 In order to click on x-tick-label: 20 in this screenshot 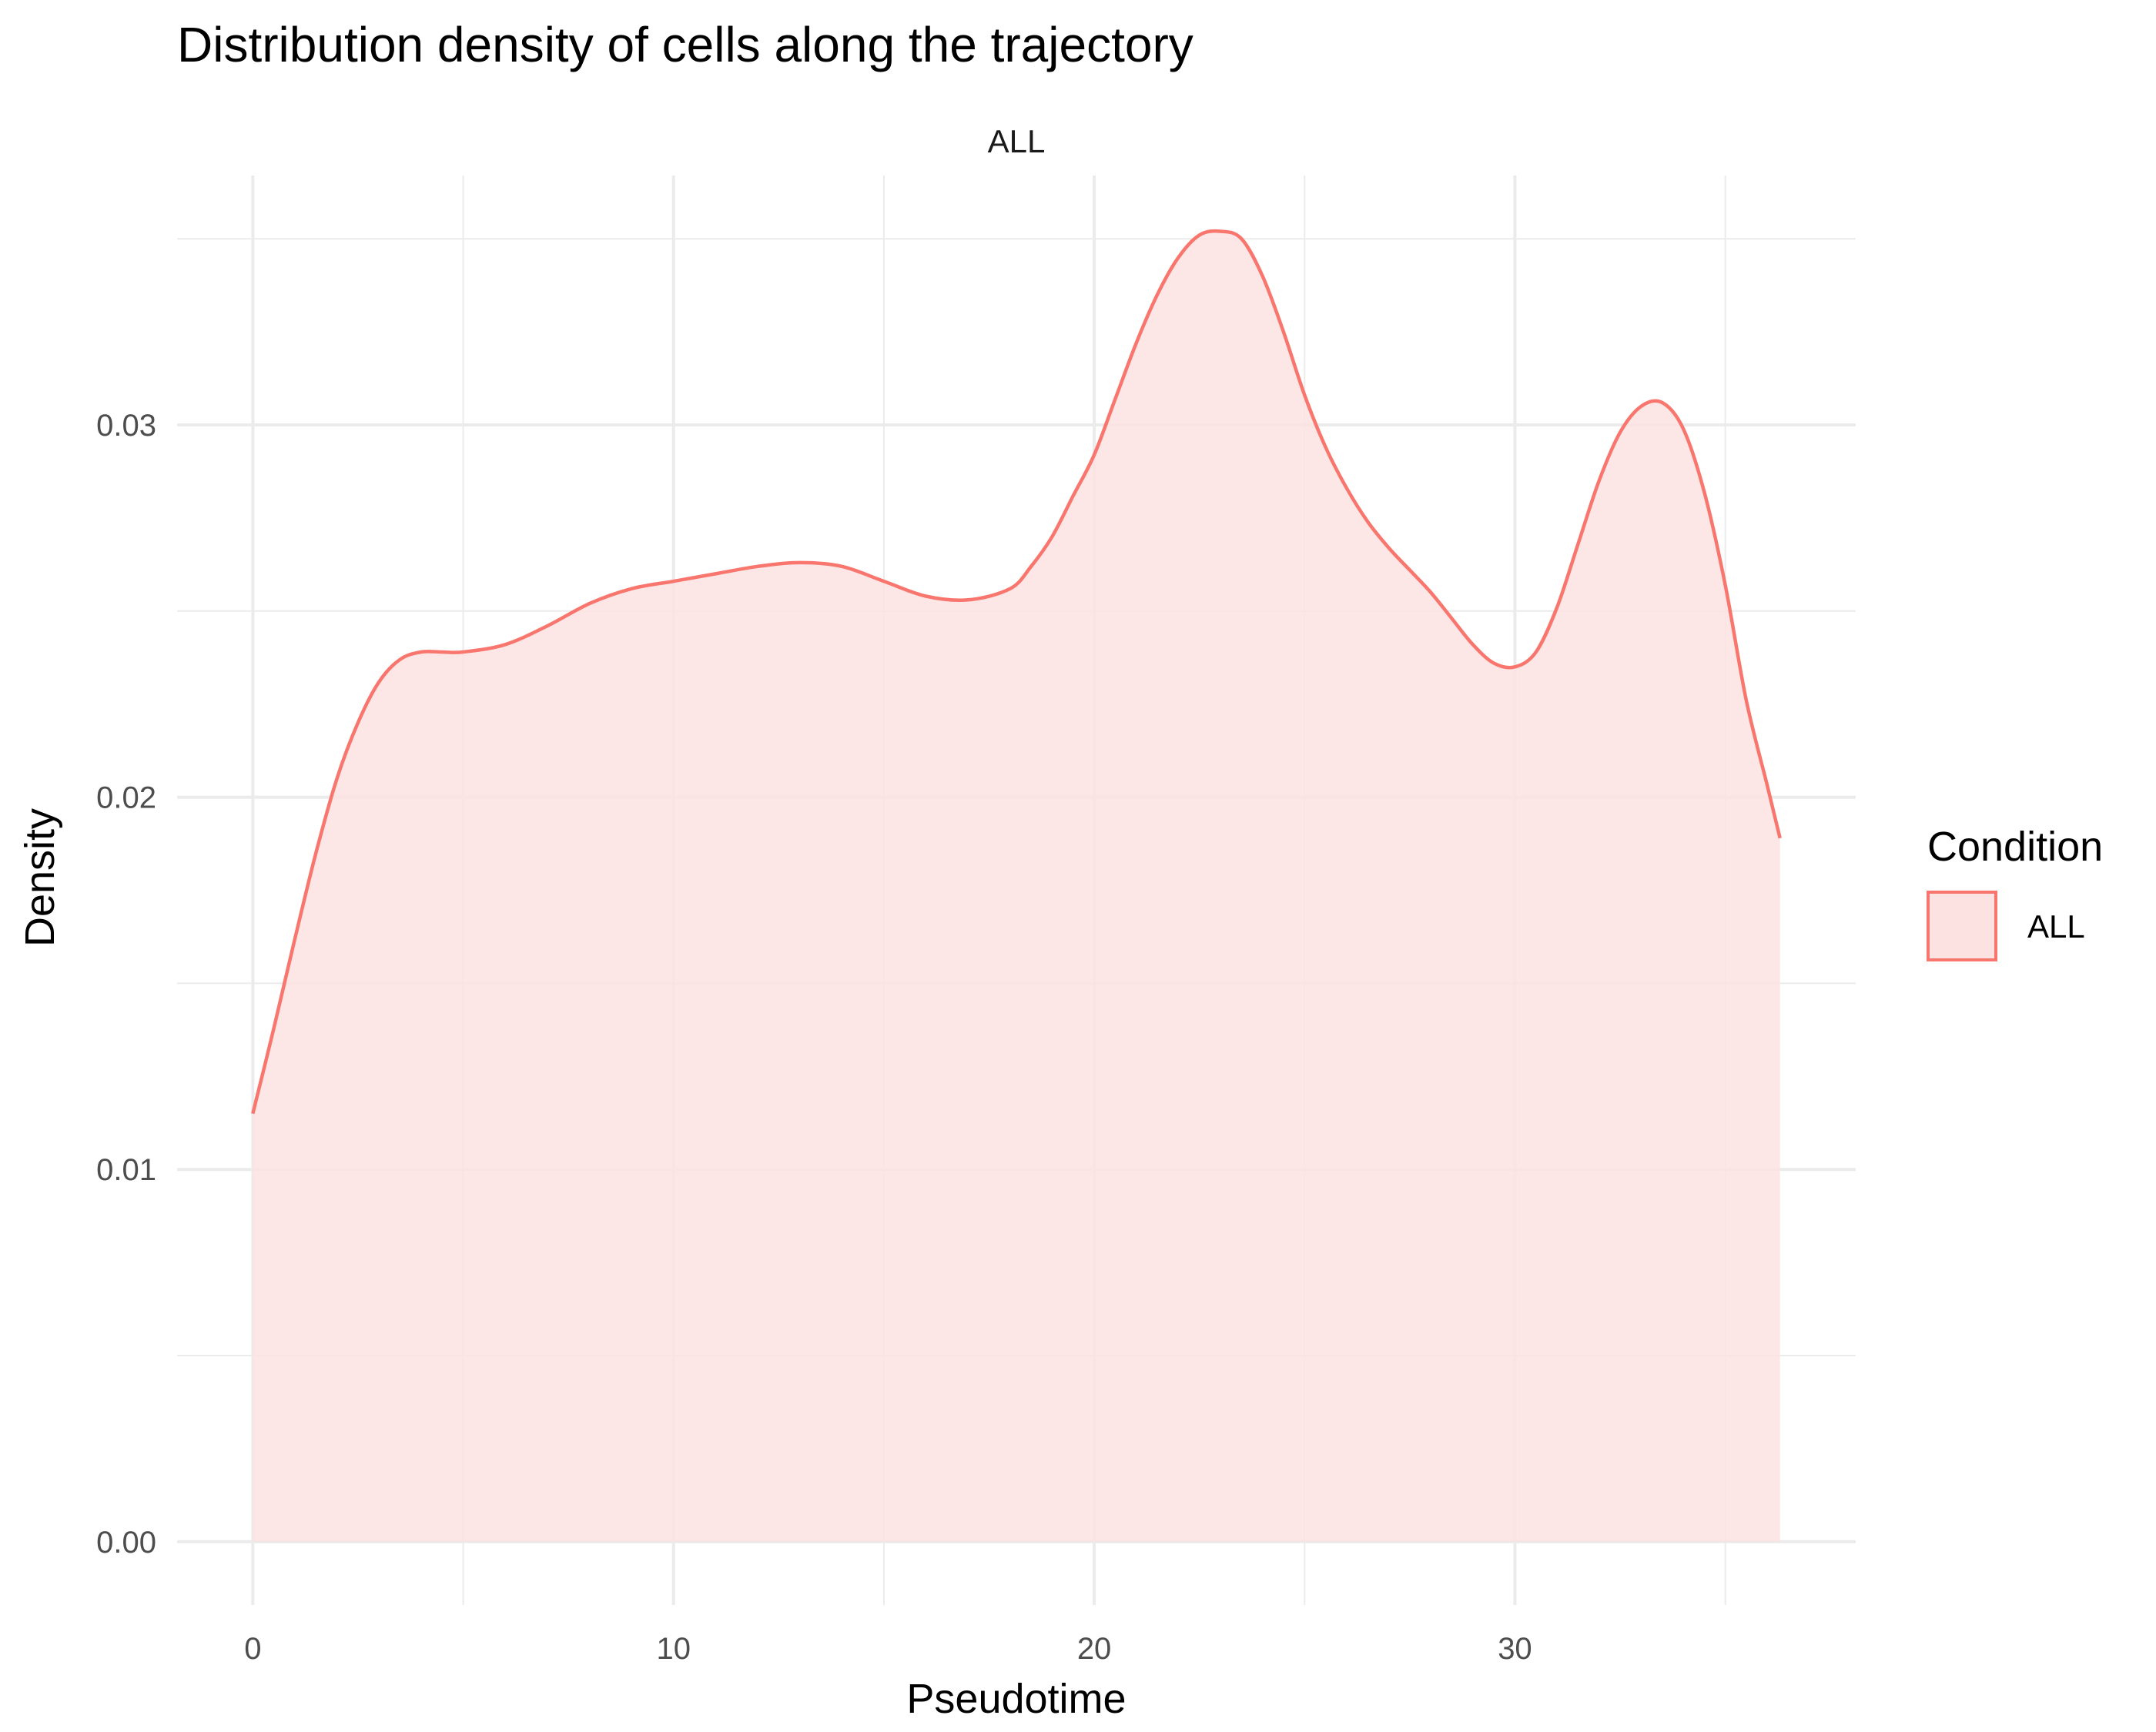, I will do `click(1094, 1649)`.